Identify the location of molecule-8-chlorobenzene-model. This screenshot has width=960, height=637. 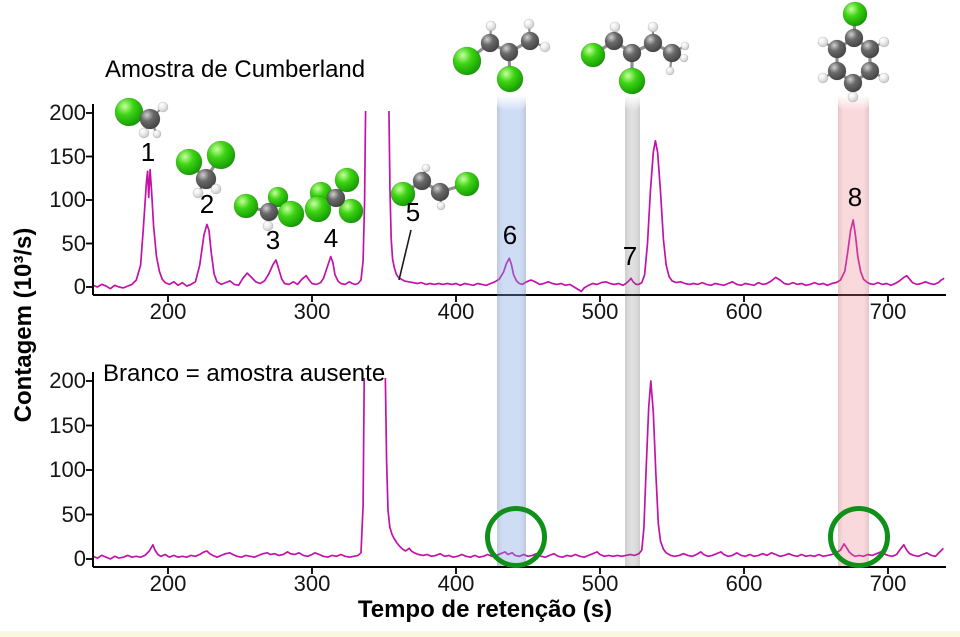
(853, 52).